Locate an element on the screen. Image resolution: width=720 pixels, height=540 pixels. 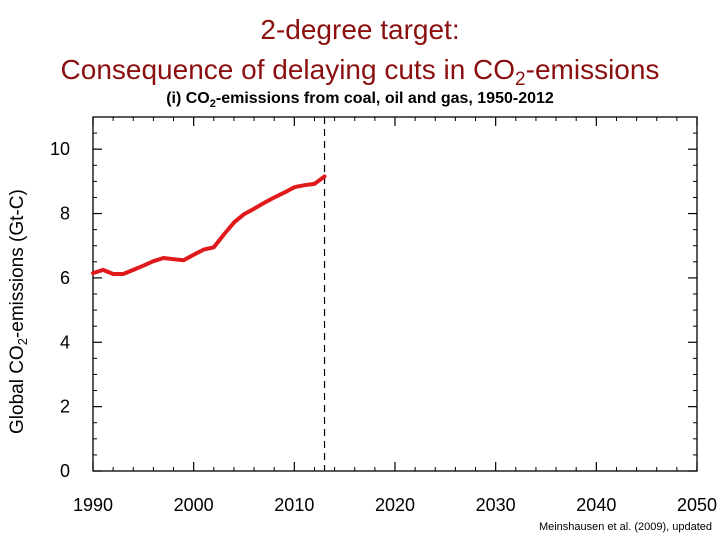
x-tick-label: 2000 is located at coordinates (194, 505).